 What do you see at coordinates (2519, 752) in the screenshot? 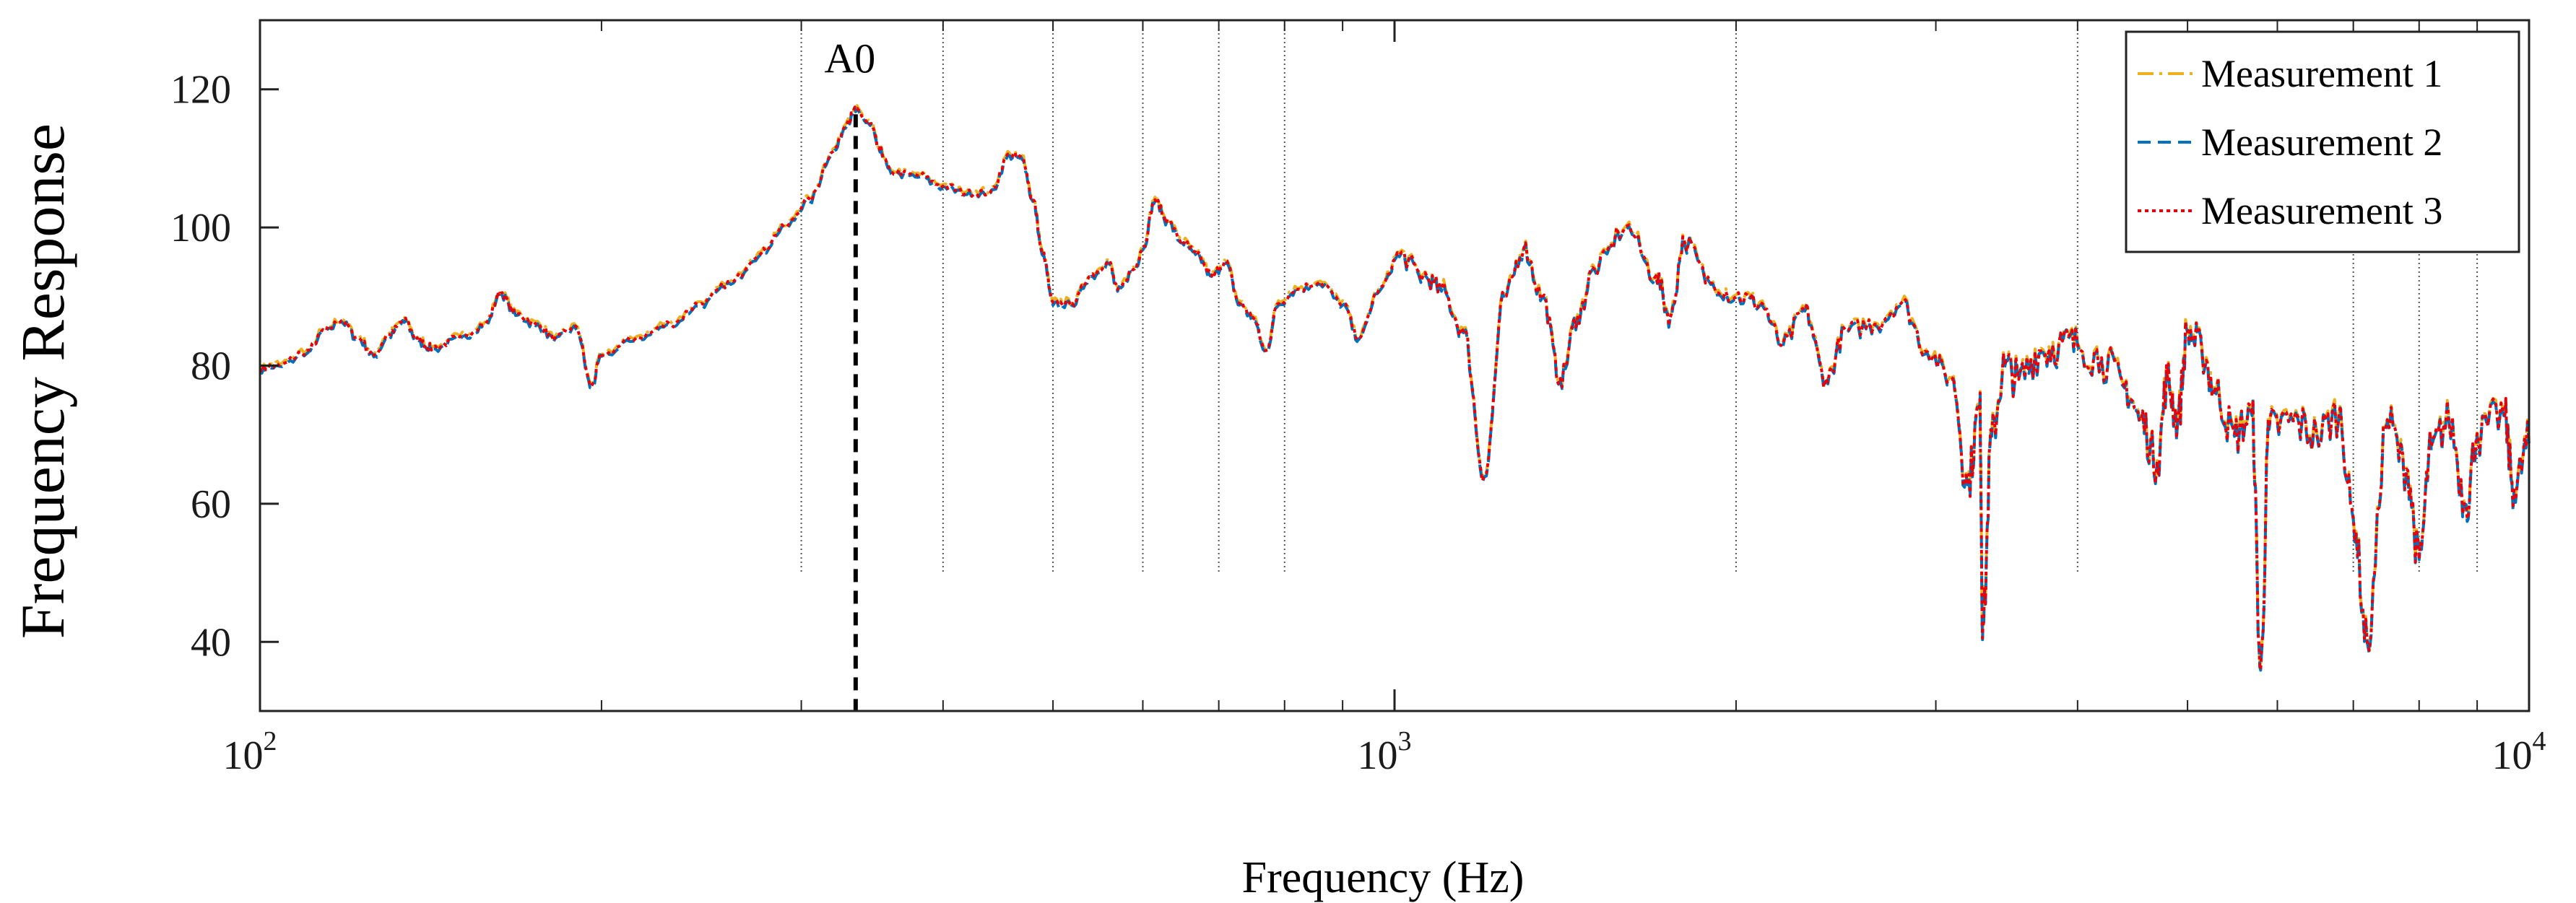
I see `x-tick-label: 10⁴` at bounding box center [2519, 752].